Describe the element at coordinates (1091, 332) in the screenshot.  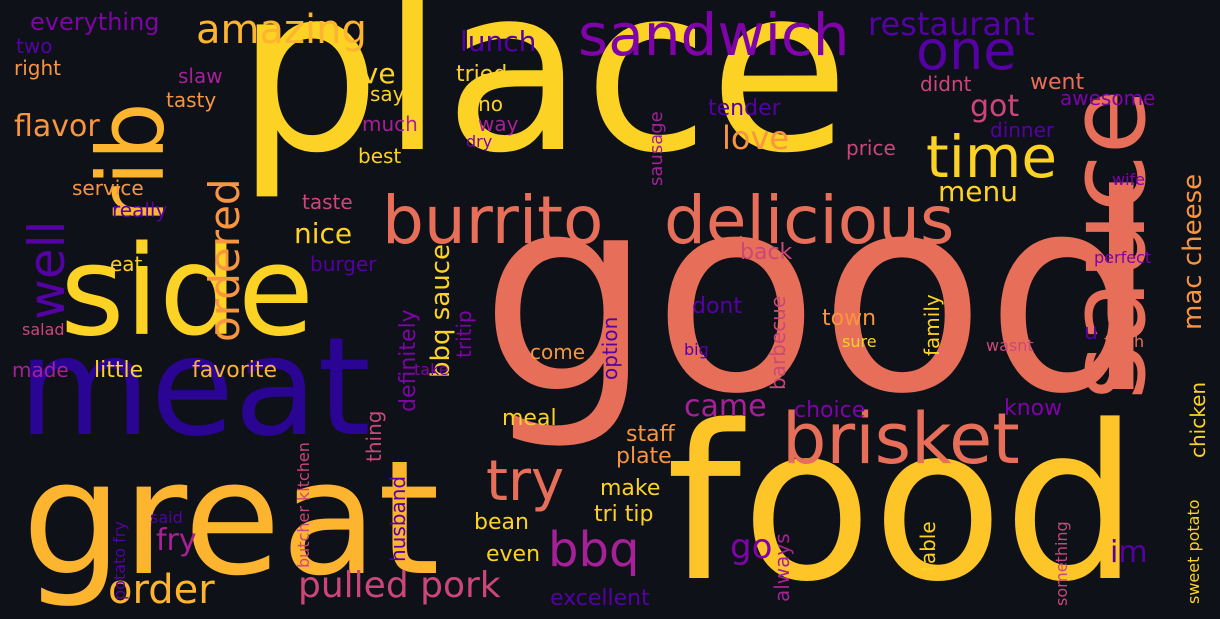
I see `word-u: u` at that location.